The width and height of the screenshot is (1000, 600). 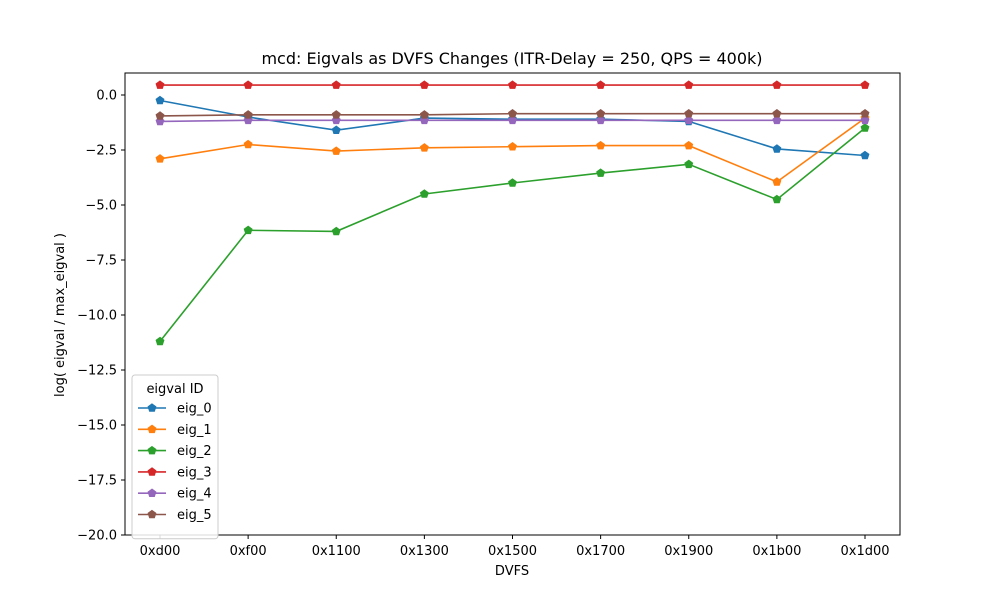 What do you see at coordinates (194, 515) in the screenshot?
I see `legend-label: eig_5` at bounding box center [194, 515].